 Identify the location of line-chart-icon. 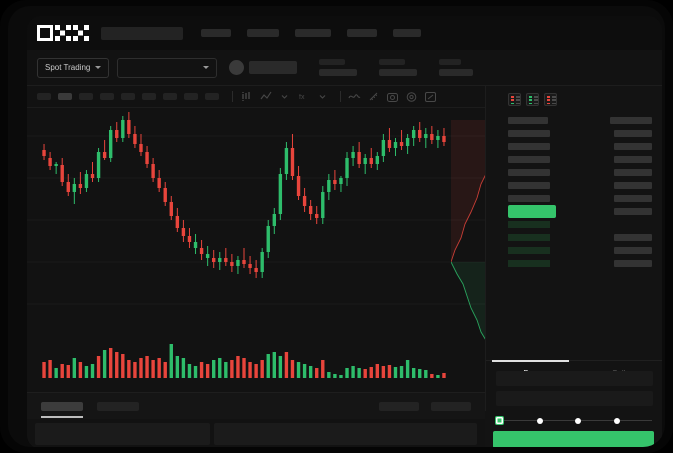
(265, 97).